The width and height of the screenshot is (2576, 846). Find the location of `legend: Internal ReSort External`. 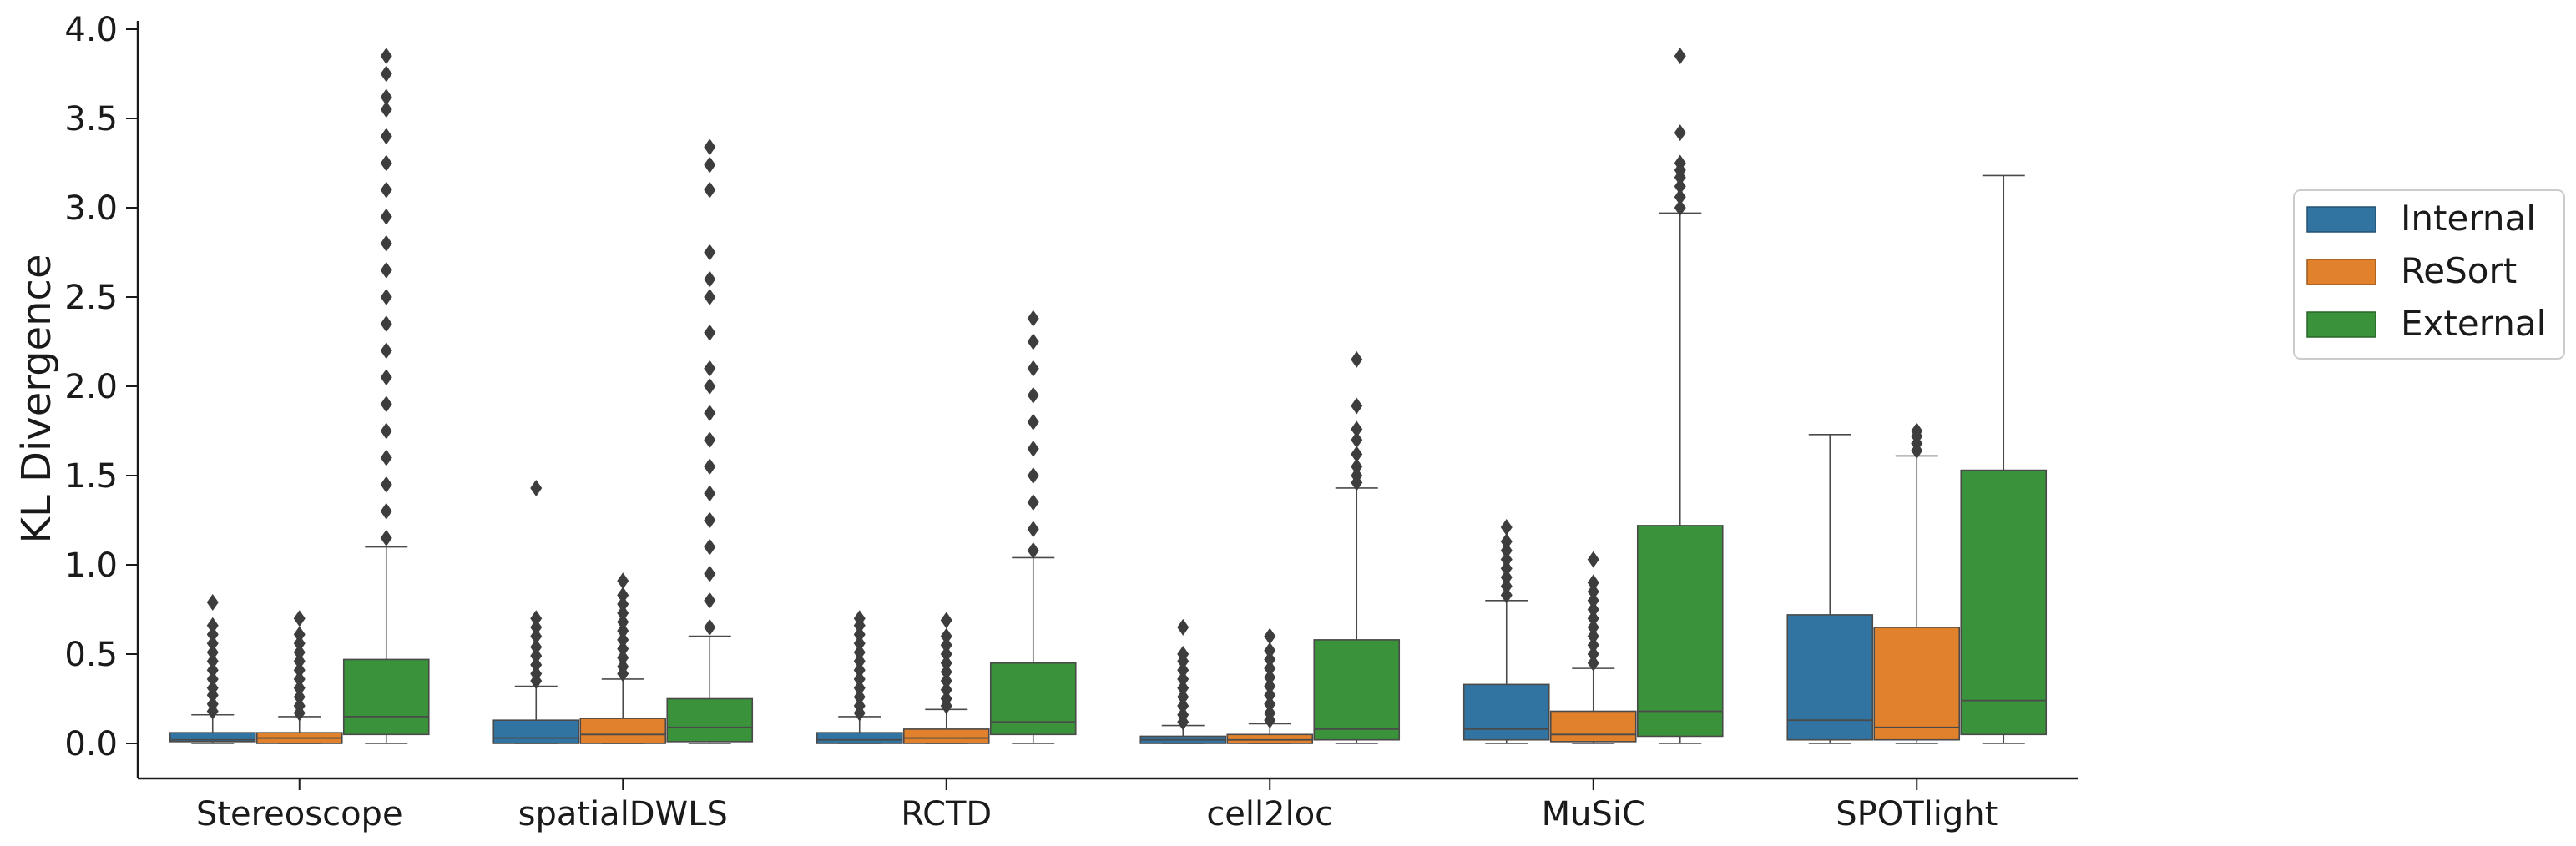

legend: Internal ReSort External is located at coordinates (2429, 274).